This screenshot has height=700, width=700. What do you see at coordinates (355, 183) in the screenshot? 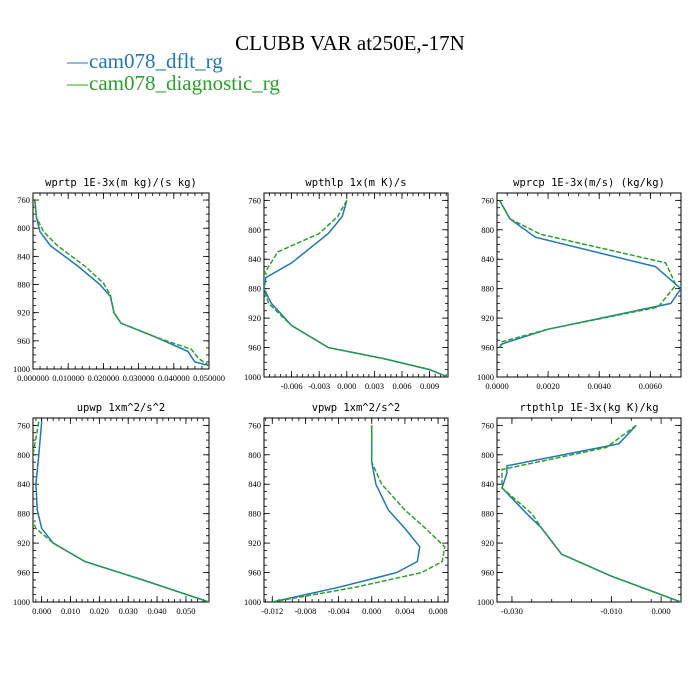
I see `panel-title: wpthlp 1x(m K)/s` at bounding box center [355, 183].